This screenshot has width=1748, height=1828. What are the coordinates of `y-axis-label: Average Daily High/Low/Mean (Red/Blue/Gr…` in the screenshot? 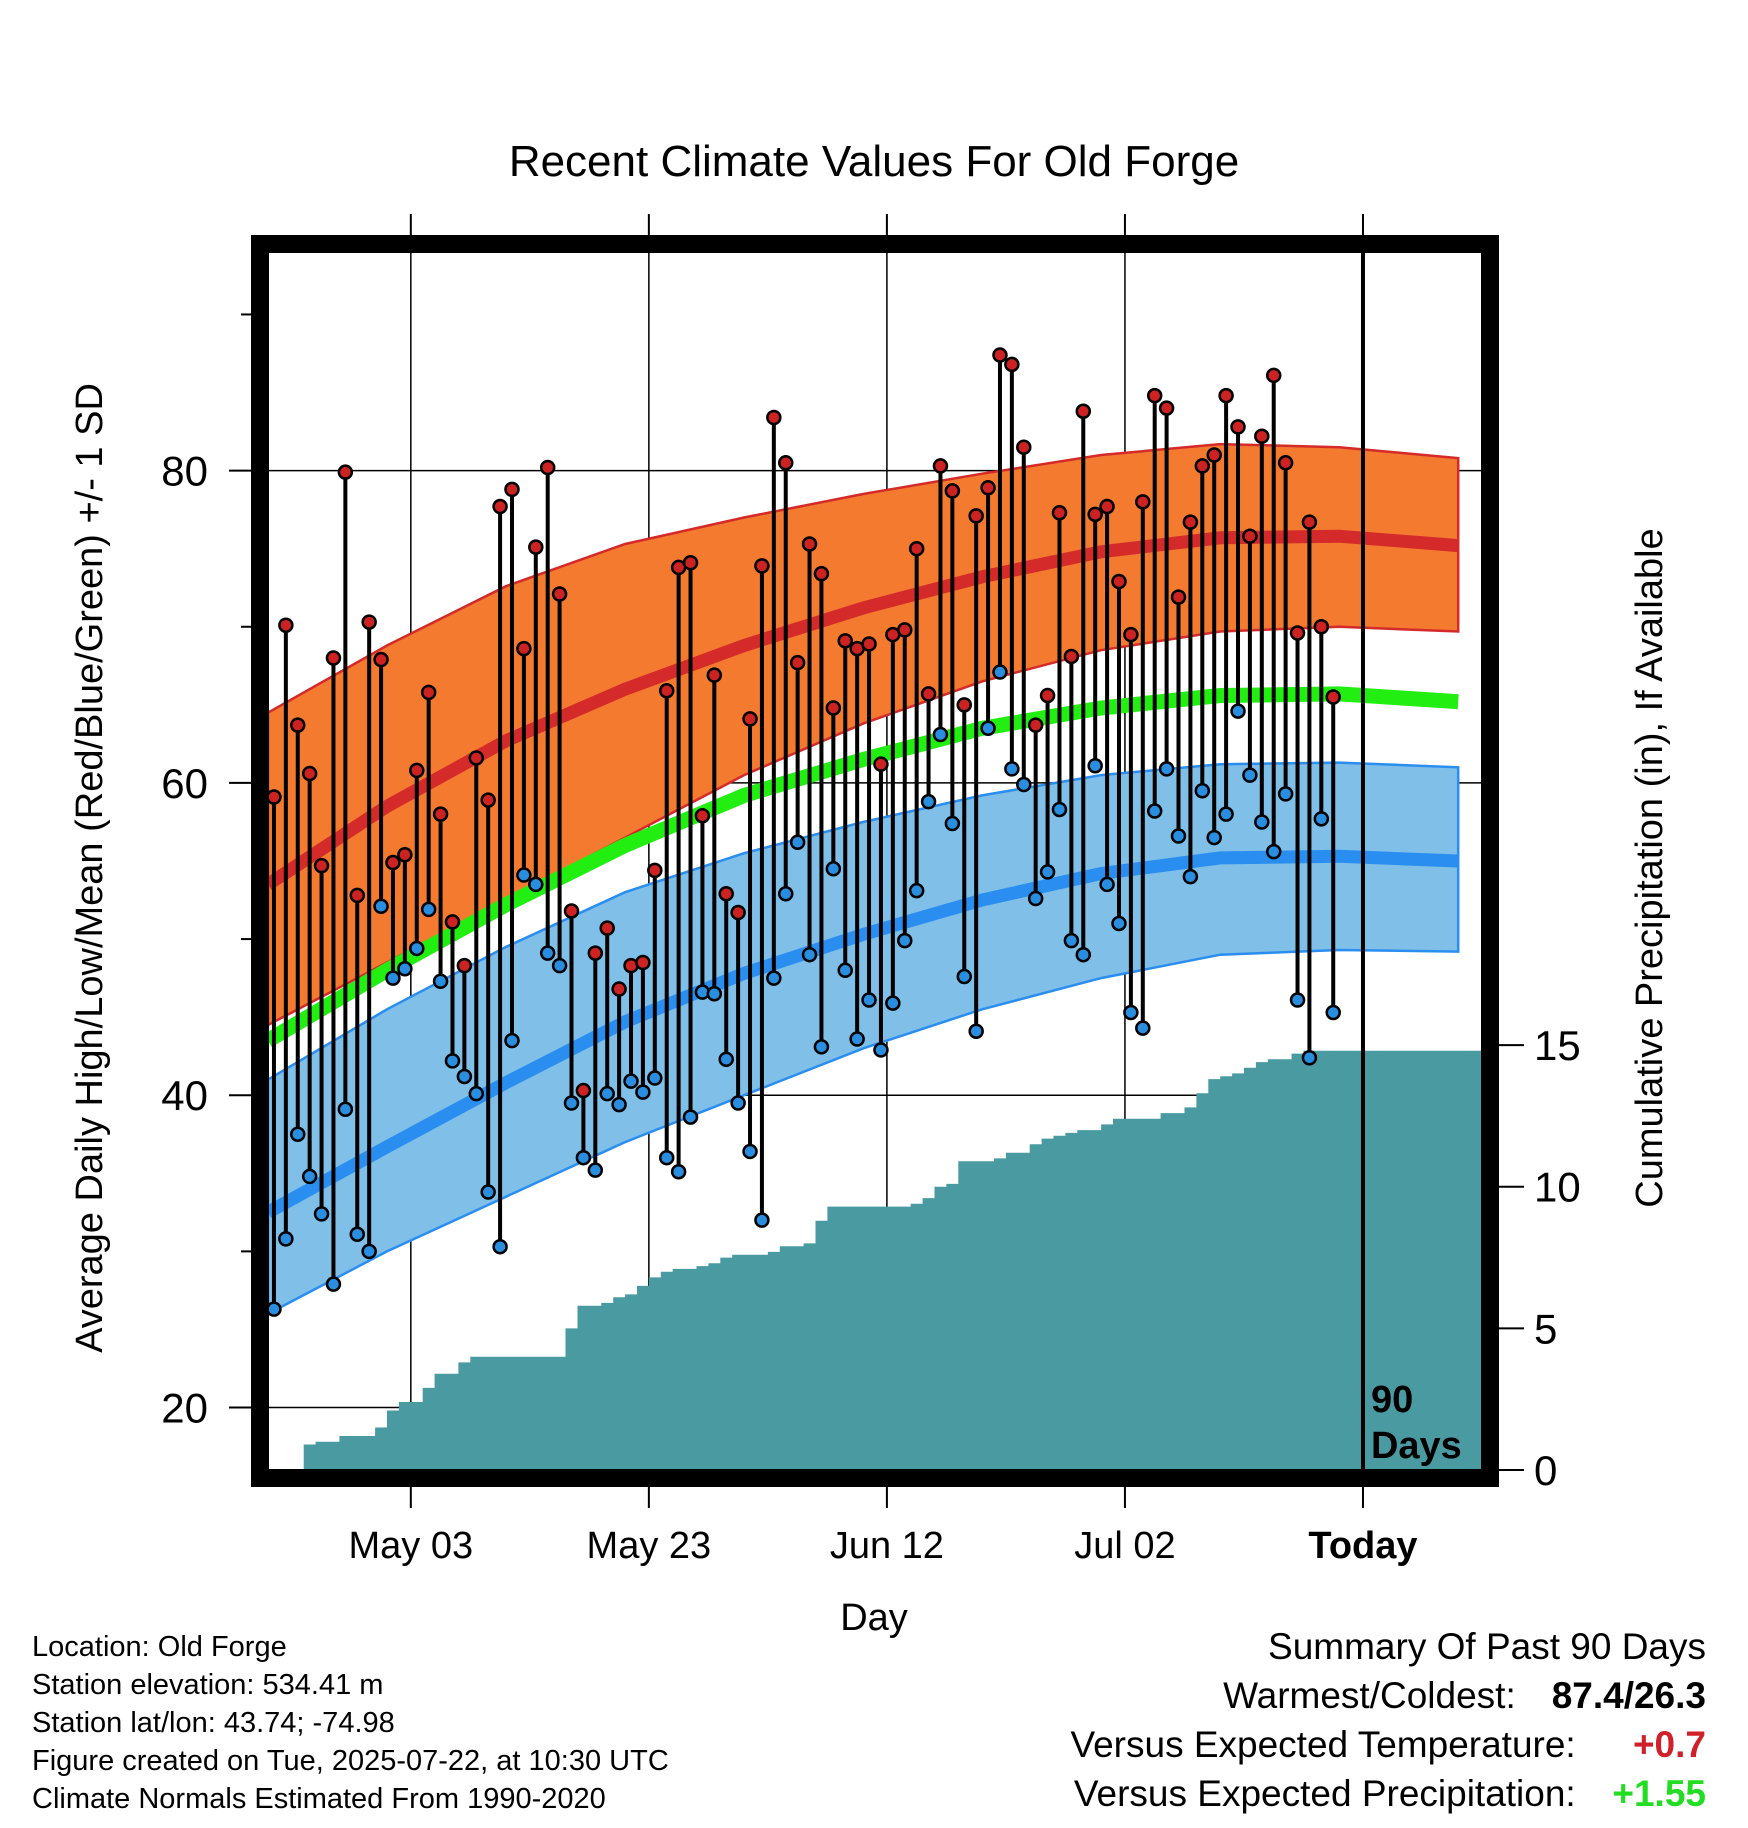 It's located at (90, 868).